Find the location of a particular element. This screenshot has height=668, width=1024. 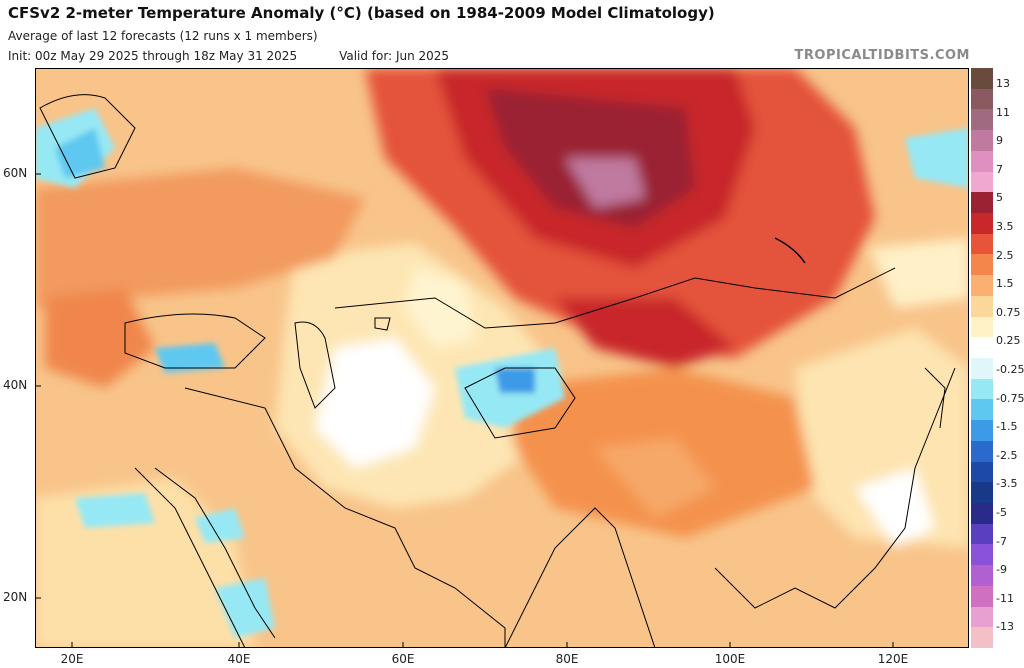

region-normal-iran is located at coordinates (375, 403).